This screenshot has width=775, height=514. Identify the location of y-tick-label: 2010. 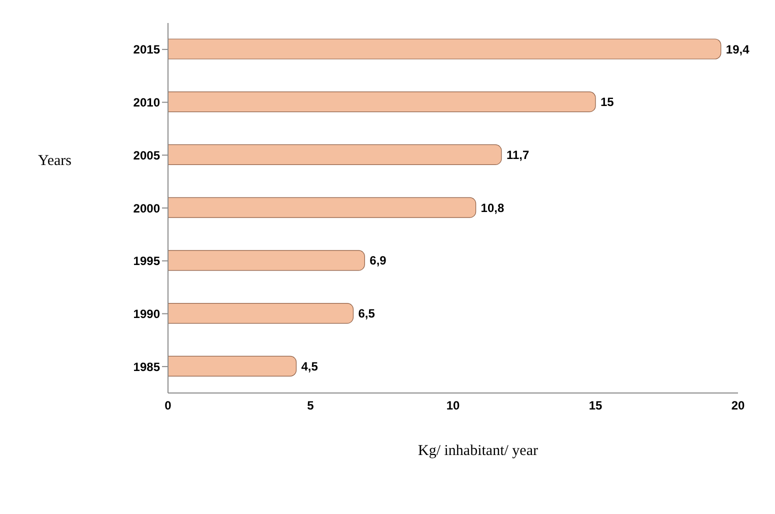
(146, 103).